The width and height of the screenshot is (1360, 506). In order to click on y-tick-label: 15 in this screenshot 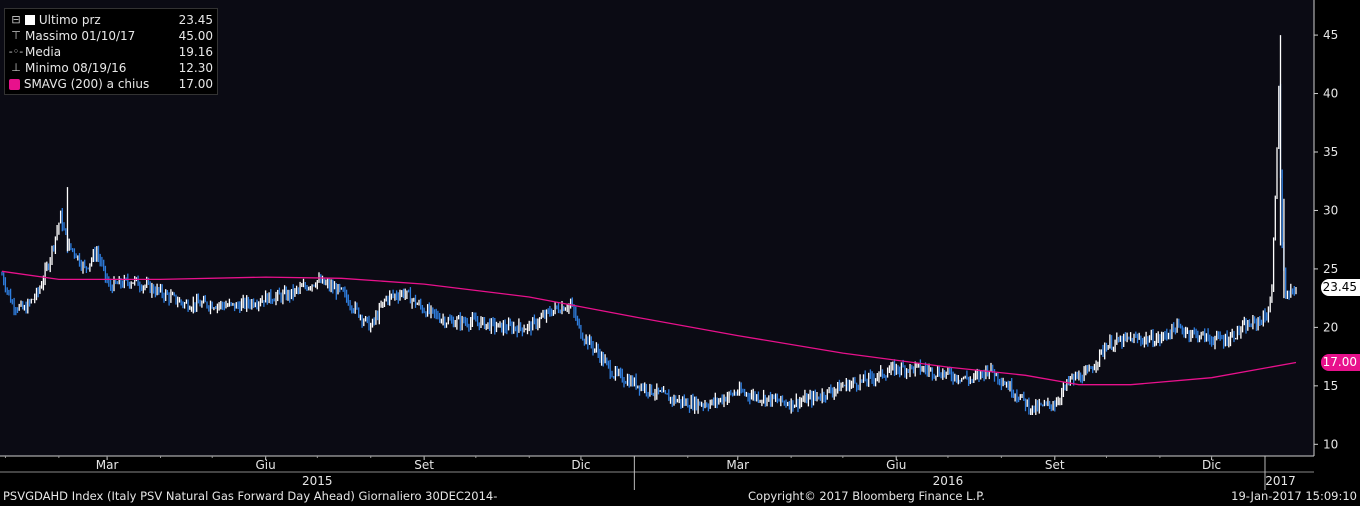, I will do `click(1330, 386)`.